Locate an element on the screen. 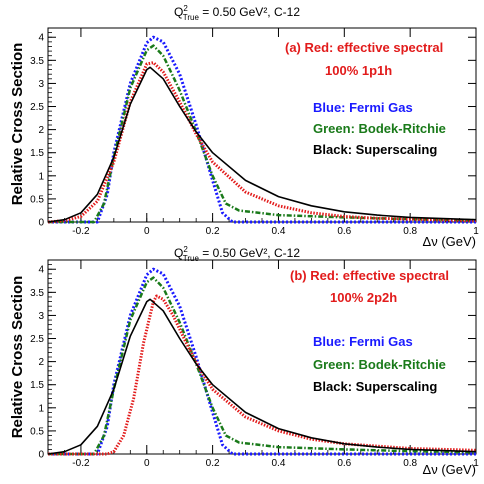 The height and width of the screenshot is (484, 484). annotation-line-2: 100% 2p2h is located at coordinates (363, 297).